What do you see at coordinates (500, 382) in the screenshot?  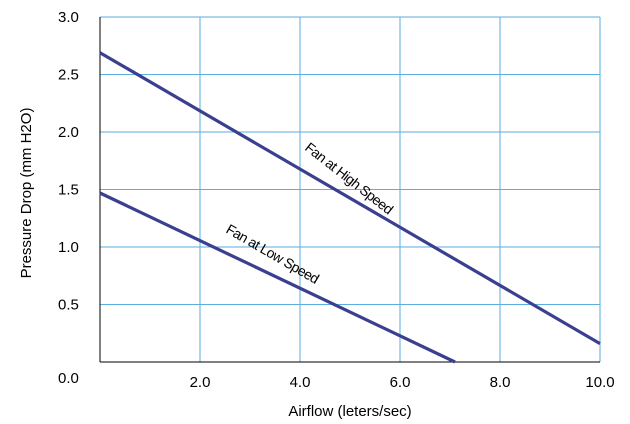 I see `x-tick-label: 8.0` at bounding box center [500, 382].